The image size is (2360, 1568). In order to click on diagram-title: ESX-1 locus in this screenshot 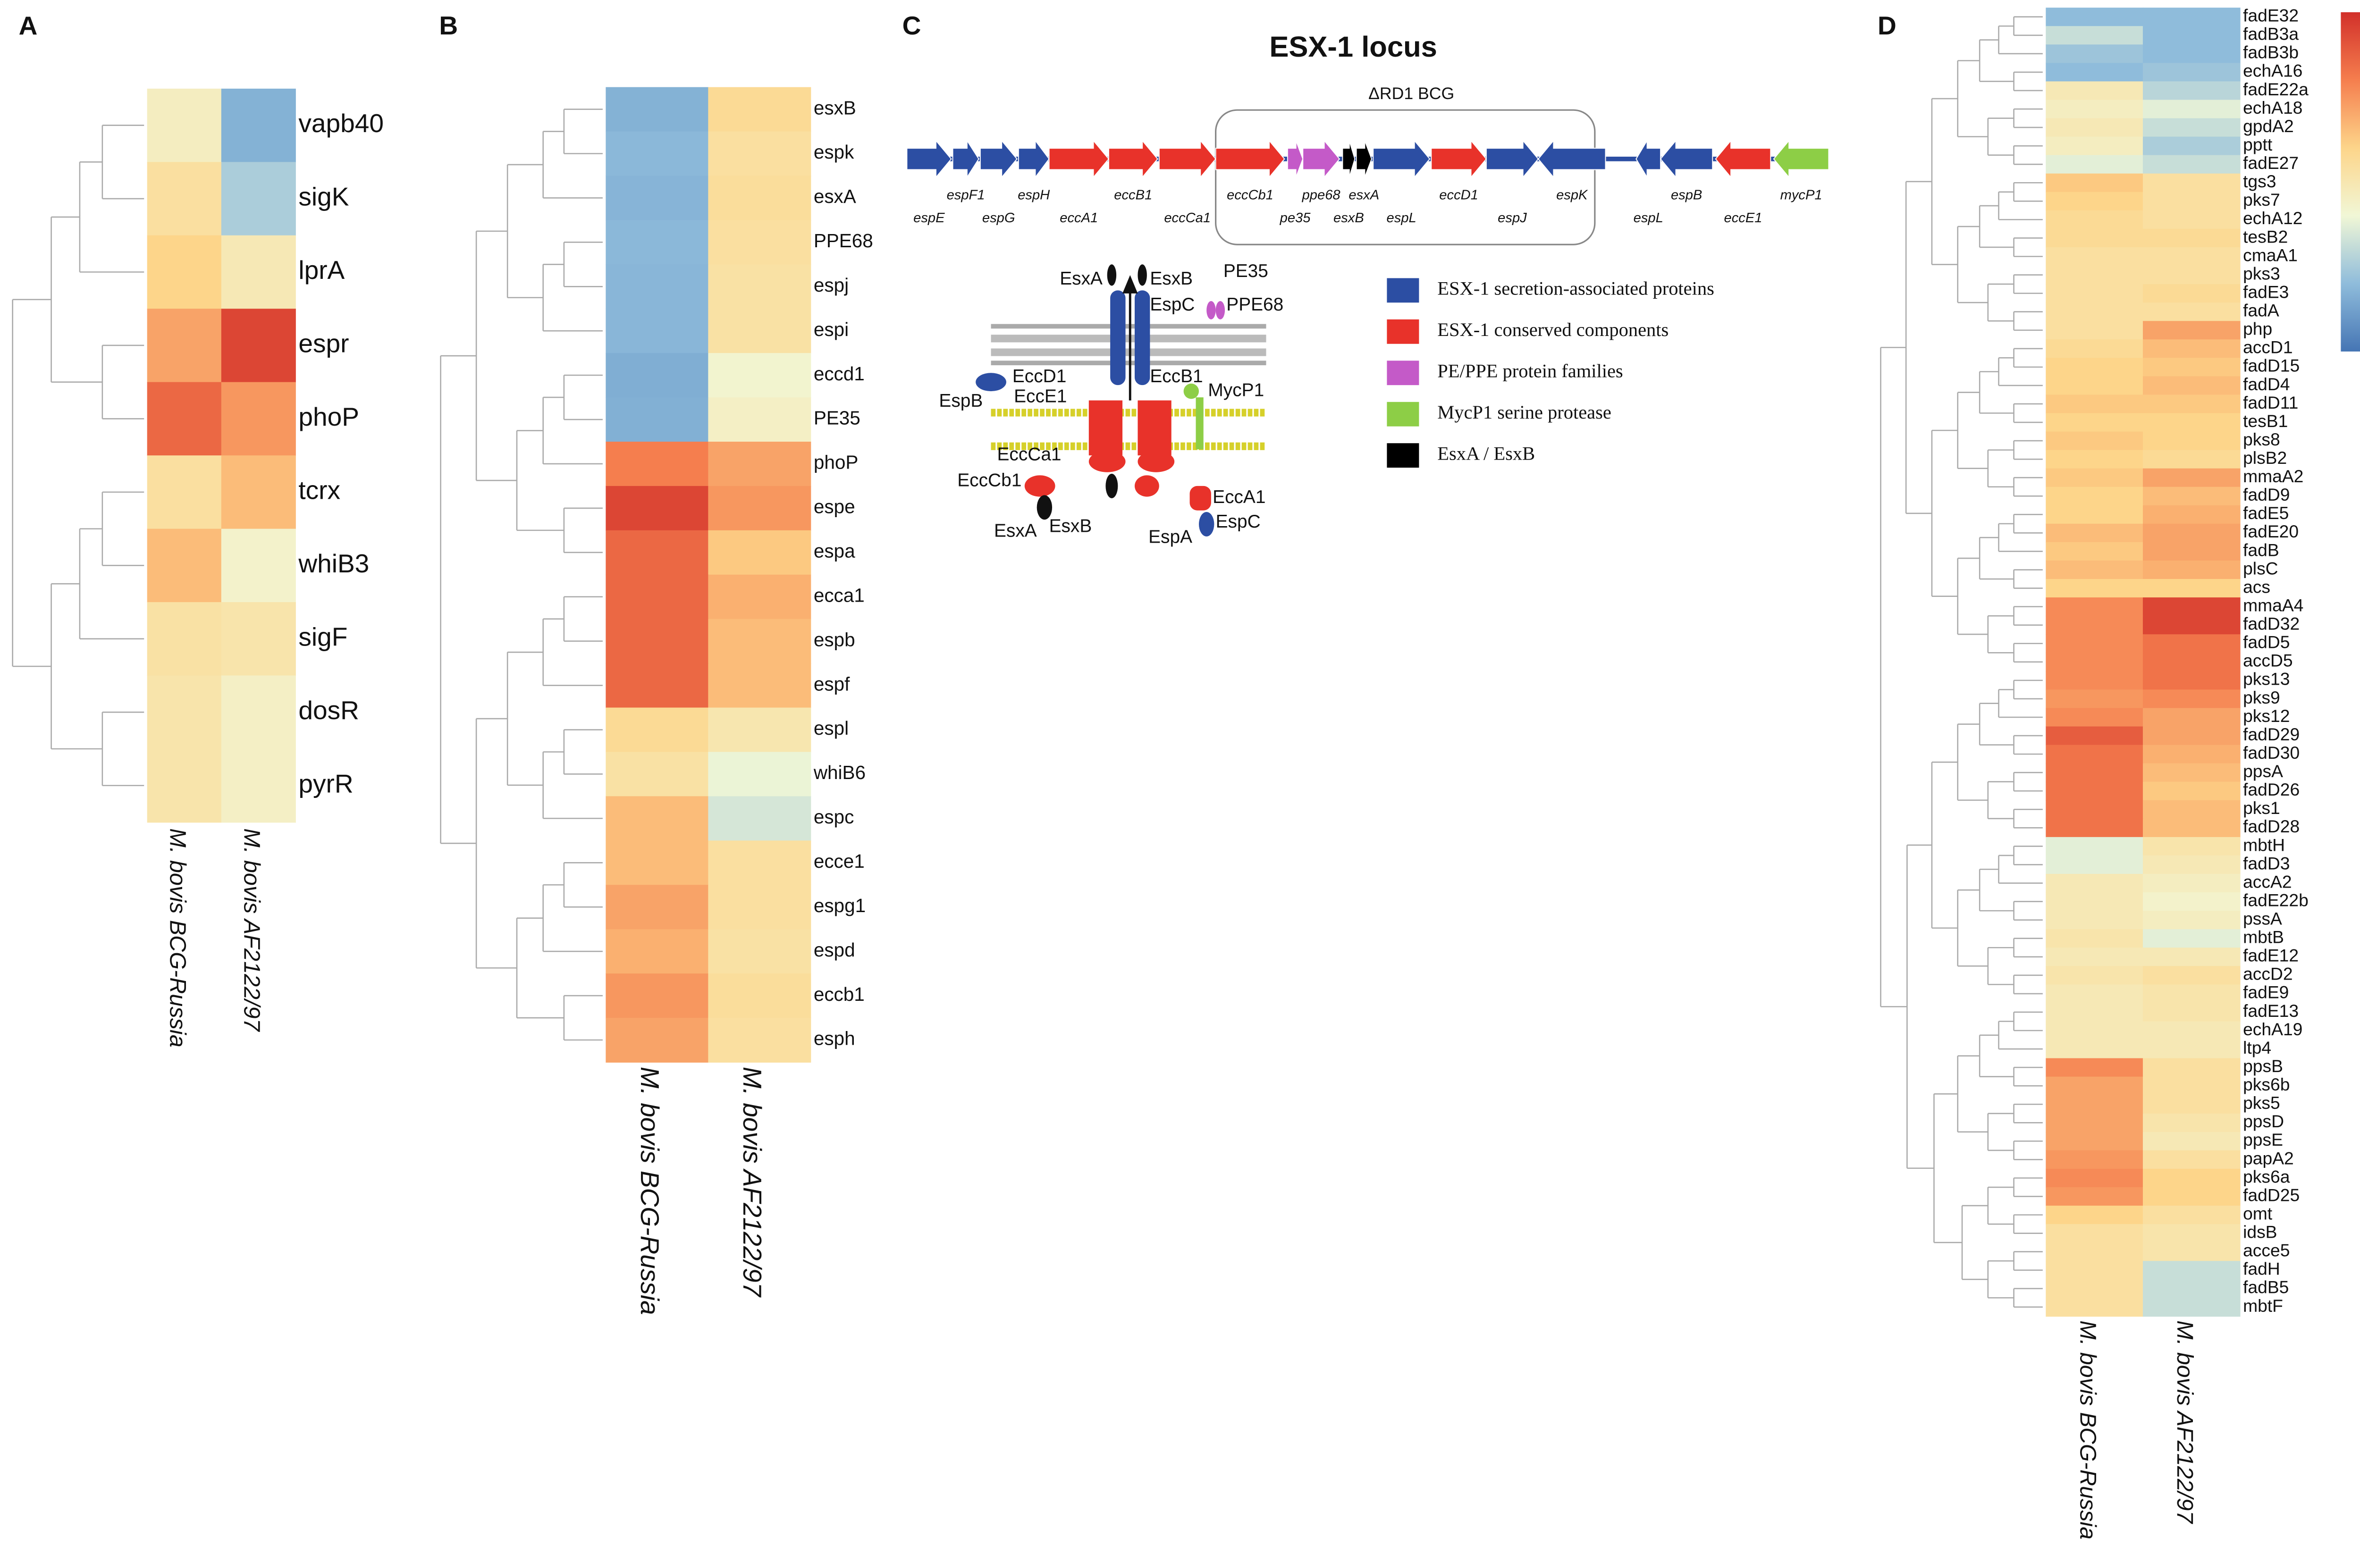, I will do `click(1353, 47)`.